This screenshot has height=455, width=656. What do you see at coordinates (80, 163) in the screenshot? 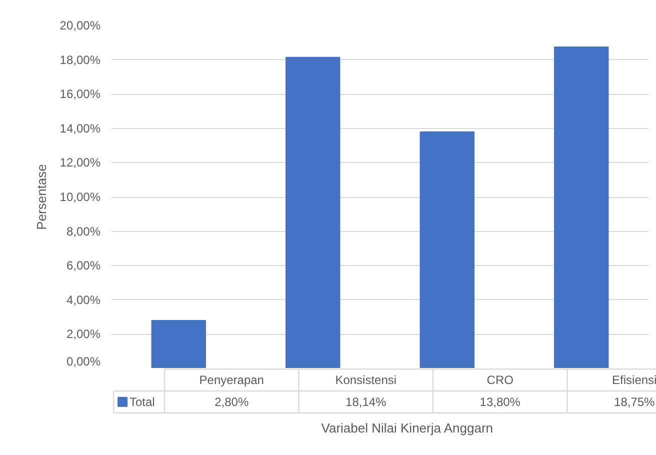
I see `y-tick-label: 12,00%` at bounding box center [80, 163].